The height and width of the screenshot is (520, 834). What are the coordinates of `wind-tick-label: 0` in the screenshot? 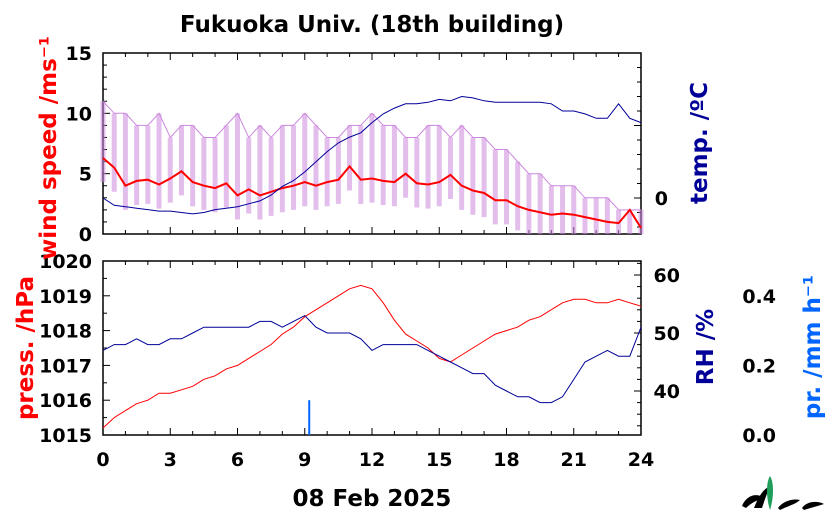 It's located at (85, 235).